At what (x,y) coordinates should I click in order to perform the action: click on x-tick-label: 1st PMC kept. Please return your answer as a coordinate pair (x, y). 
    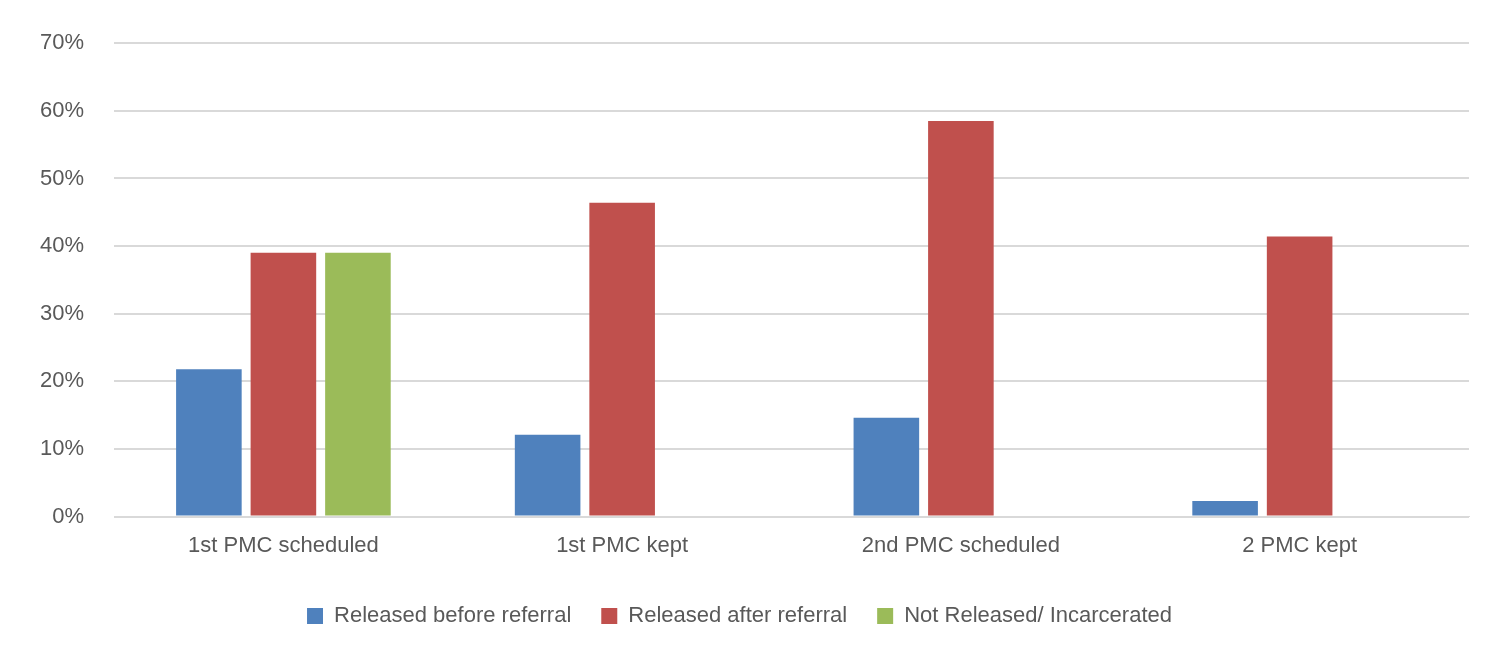
    Looking at the image, I should click on (622, 544).